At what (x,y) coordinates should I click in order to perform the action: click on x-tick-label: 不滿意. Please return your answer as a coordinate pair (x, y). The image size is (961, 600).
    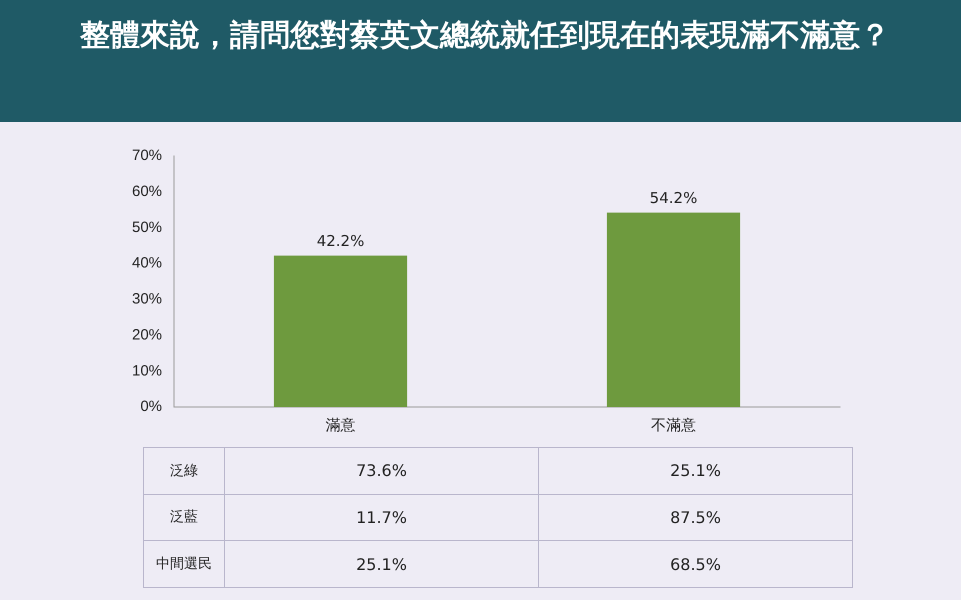
    Looking at the image, I should click on (673, 425).